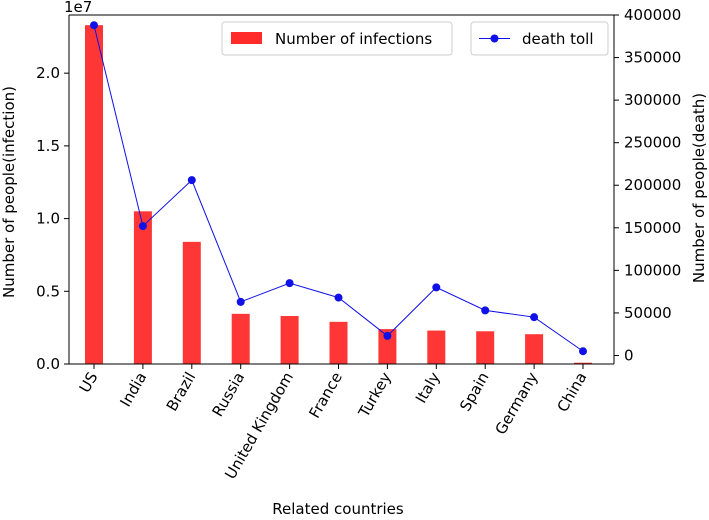 Image resolution: width=709 pixels, height=520 pixels. I want to click on x-tick-label: US, so click(89, 382).